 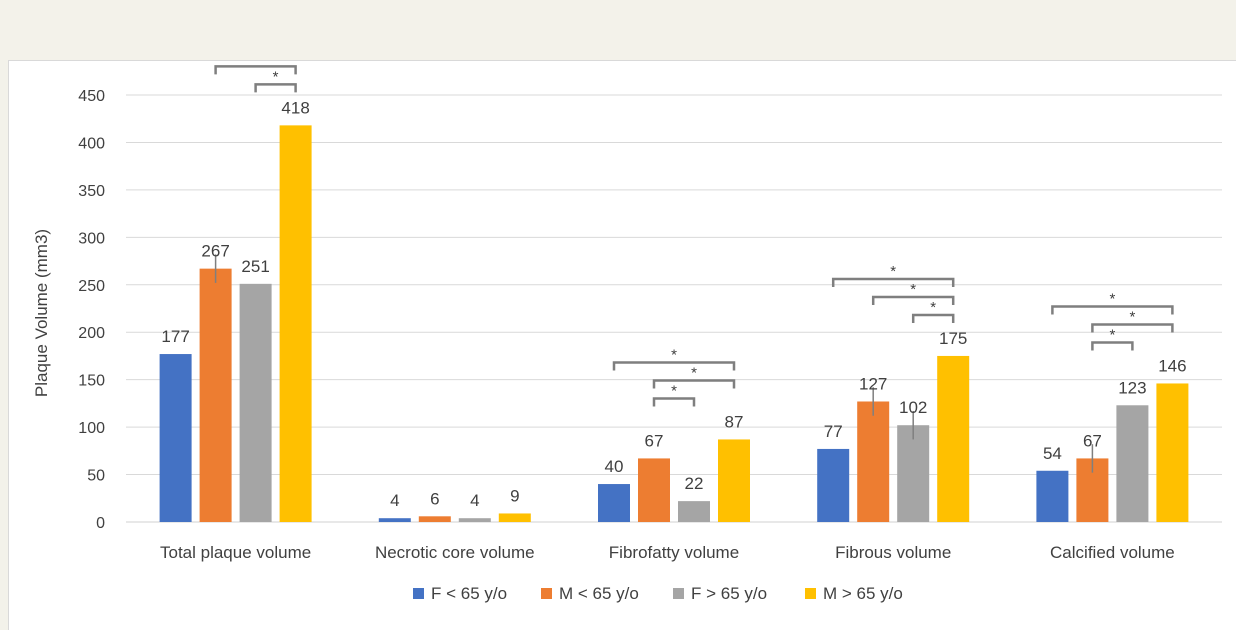 What do you see at coordinates (469, 593) in the screenshot?
I see `legend-label: F < 65 y/o` at bounding box center [469, 593].